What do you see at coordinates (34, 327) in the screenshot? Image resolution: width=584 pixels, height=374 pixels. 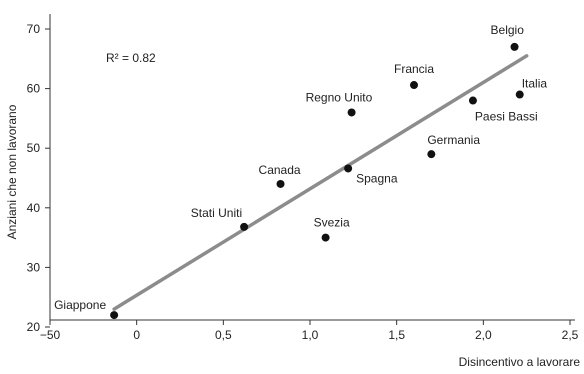 I see `y-tick-label: 20` at bounding box center [34, 327].